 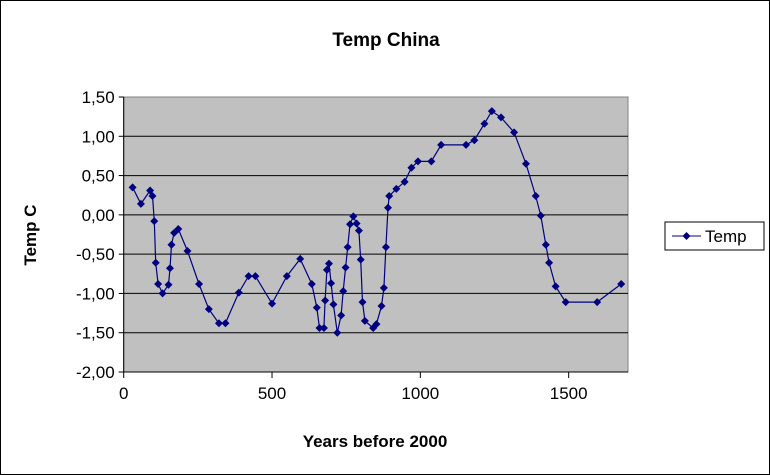 I want to click on y-tick-label: 1,50, so click(x=98, y=97).